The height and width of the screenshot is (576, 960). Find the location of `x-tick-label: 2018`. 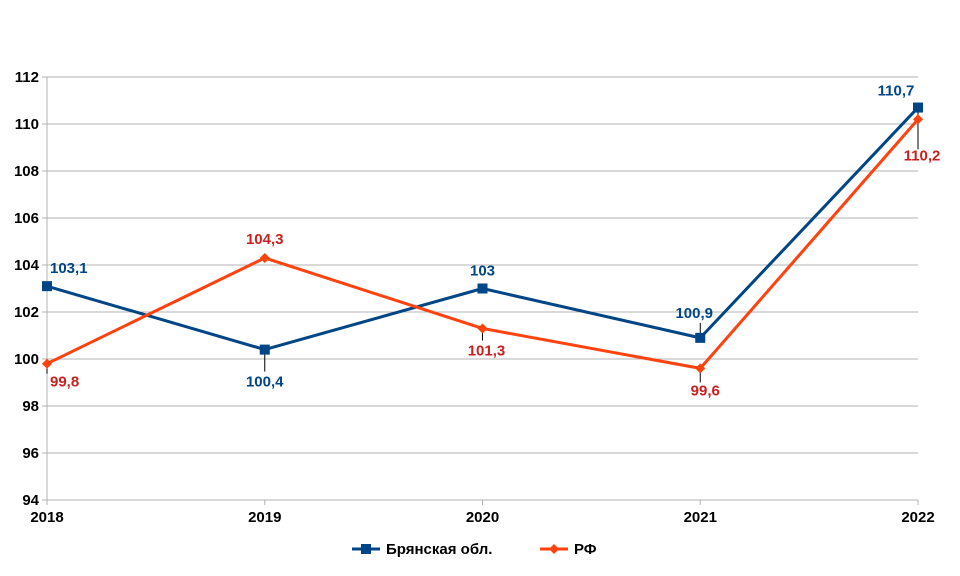

x-tick-label: 2018 is located at coordinates (46, 517).